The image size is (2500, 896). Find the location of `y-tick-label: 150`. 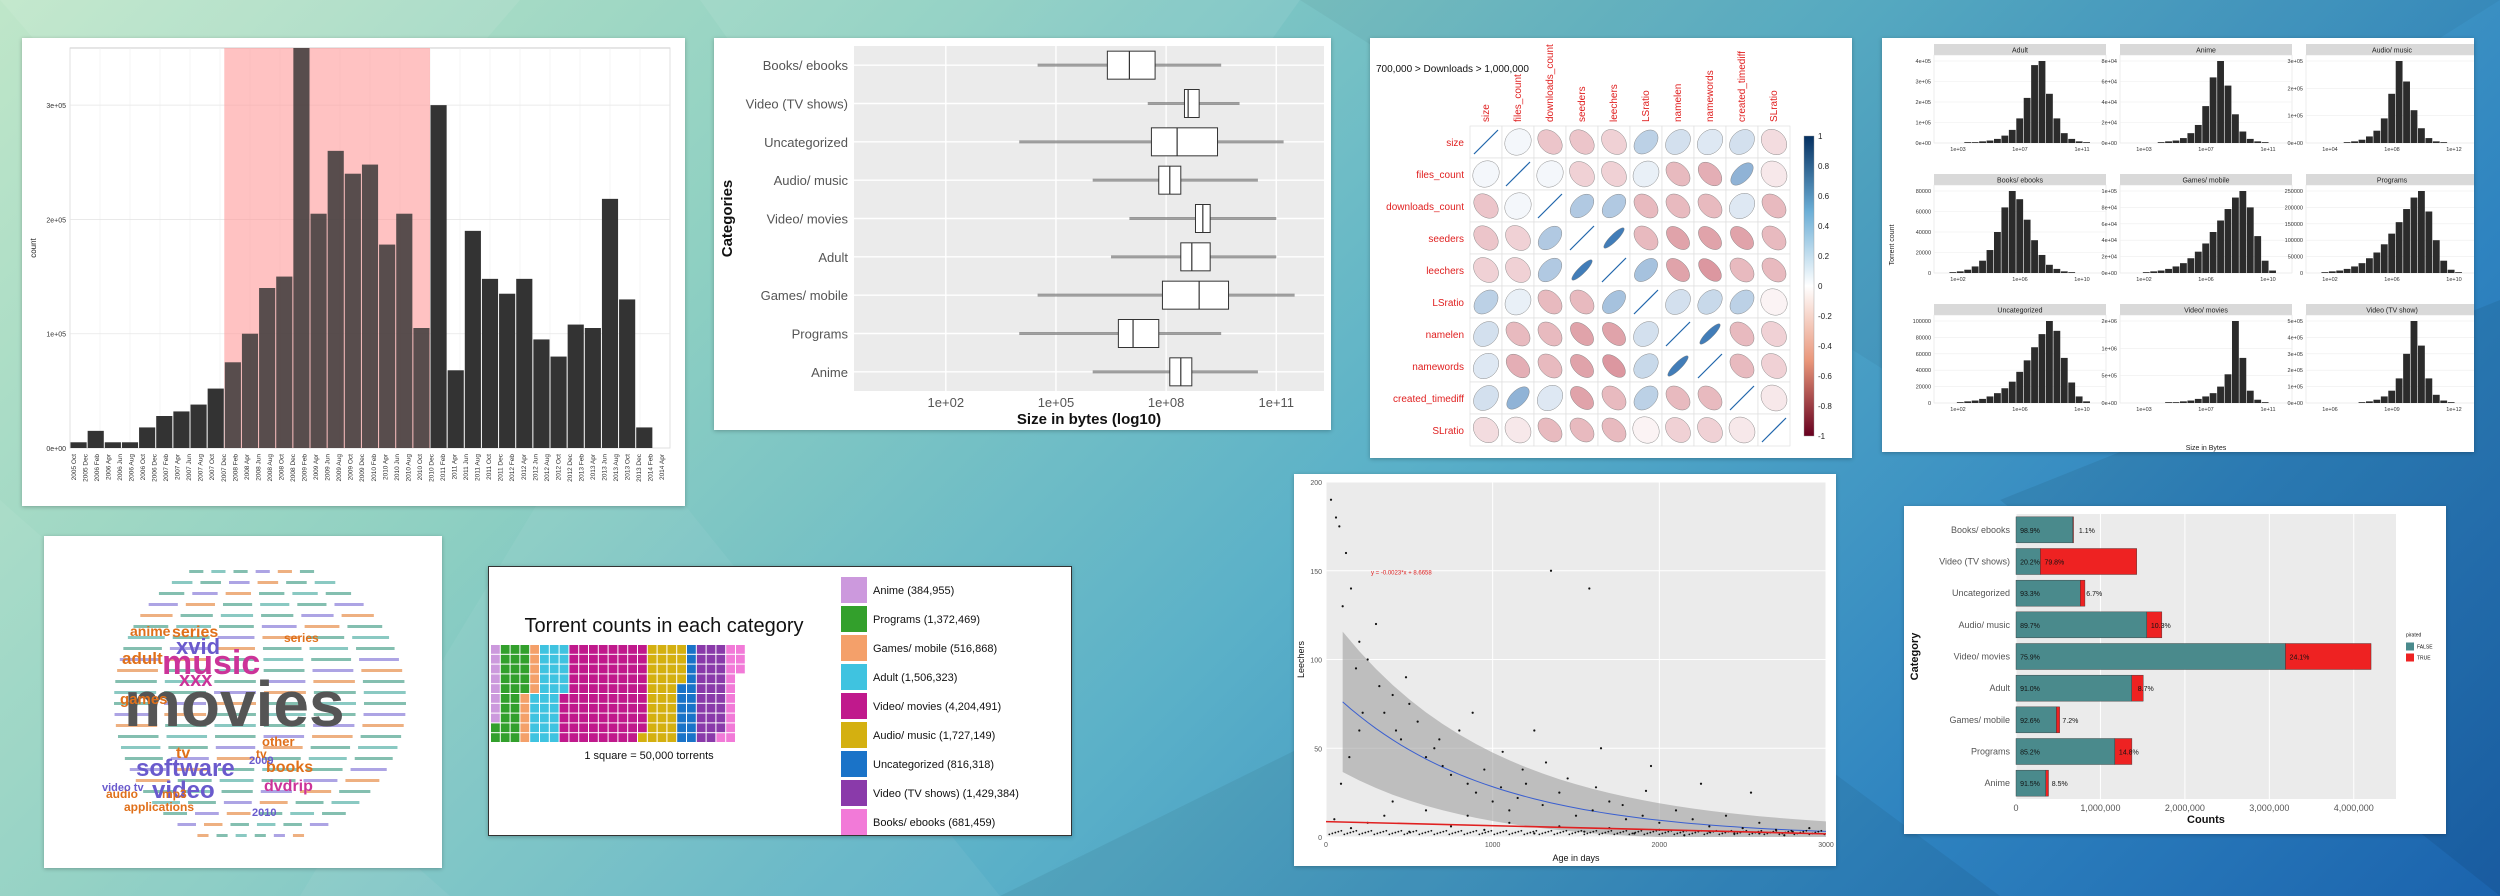

y-tick-label: 150 is located at coordinates (1316, 572).